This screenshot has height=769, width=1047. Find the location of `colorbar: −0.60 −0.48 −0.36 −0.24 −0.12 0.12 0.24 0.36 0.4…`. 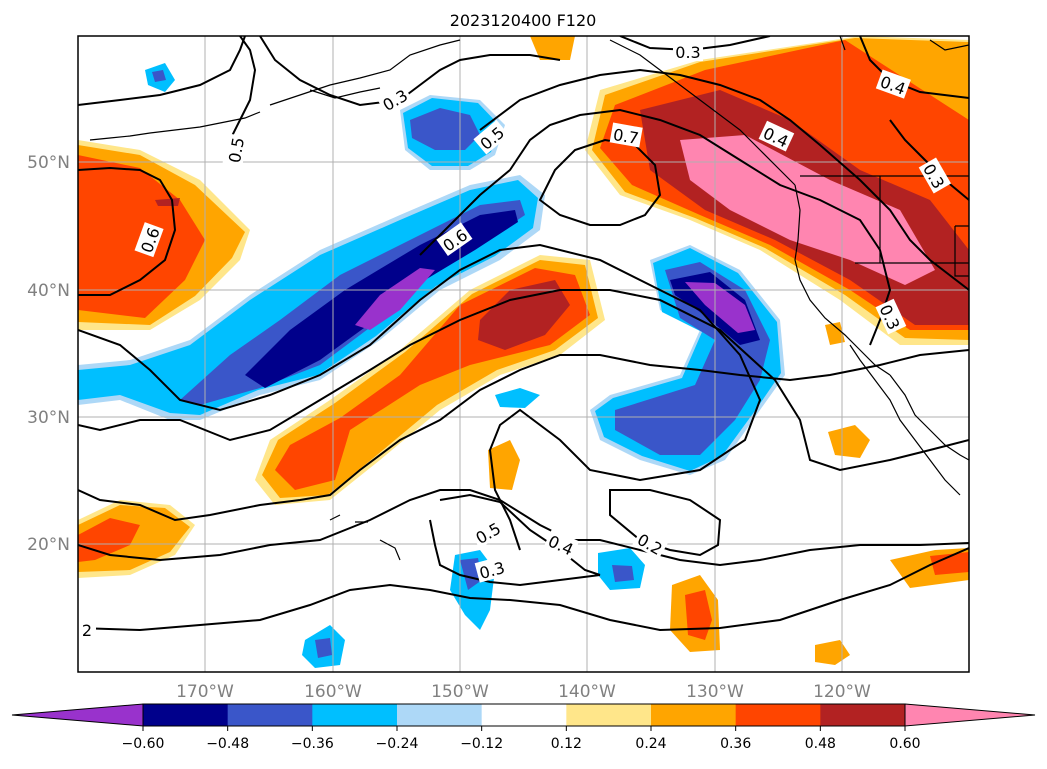

colorbar: −0.60 −0.48 −0.36 −0.24 −0.12 0.12 0.24 0.36 0.4… is located at coordinates (523, 727).